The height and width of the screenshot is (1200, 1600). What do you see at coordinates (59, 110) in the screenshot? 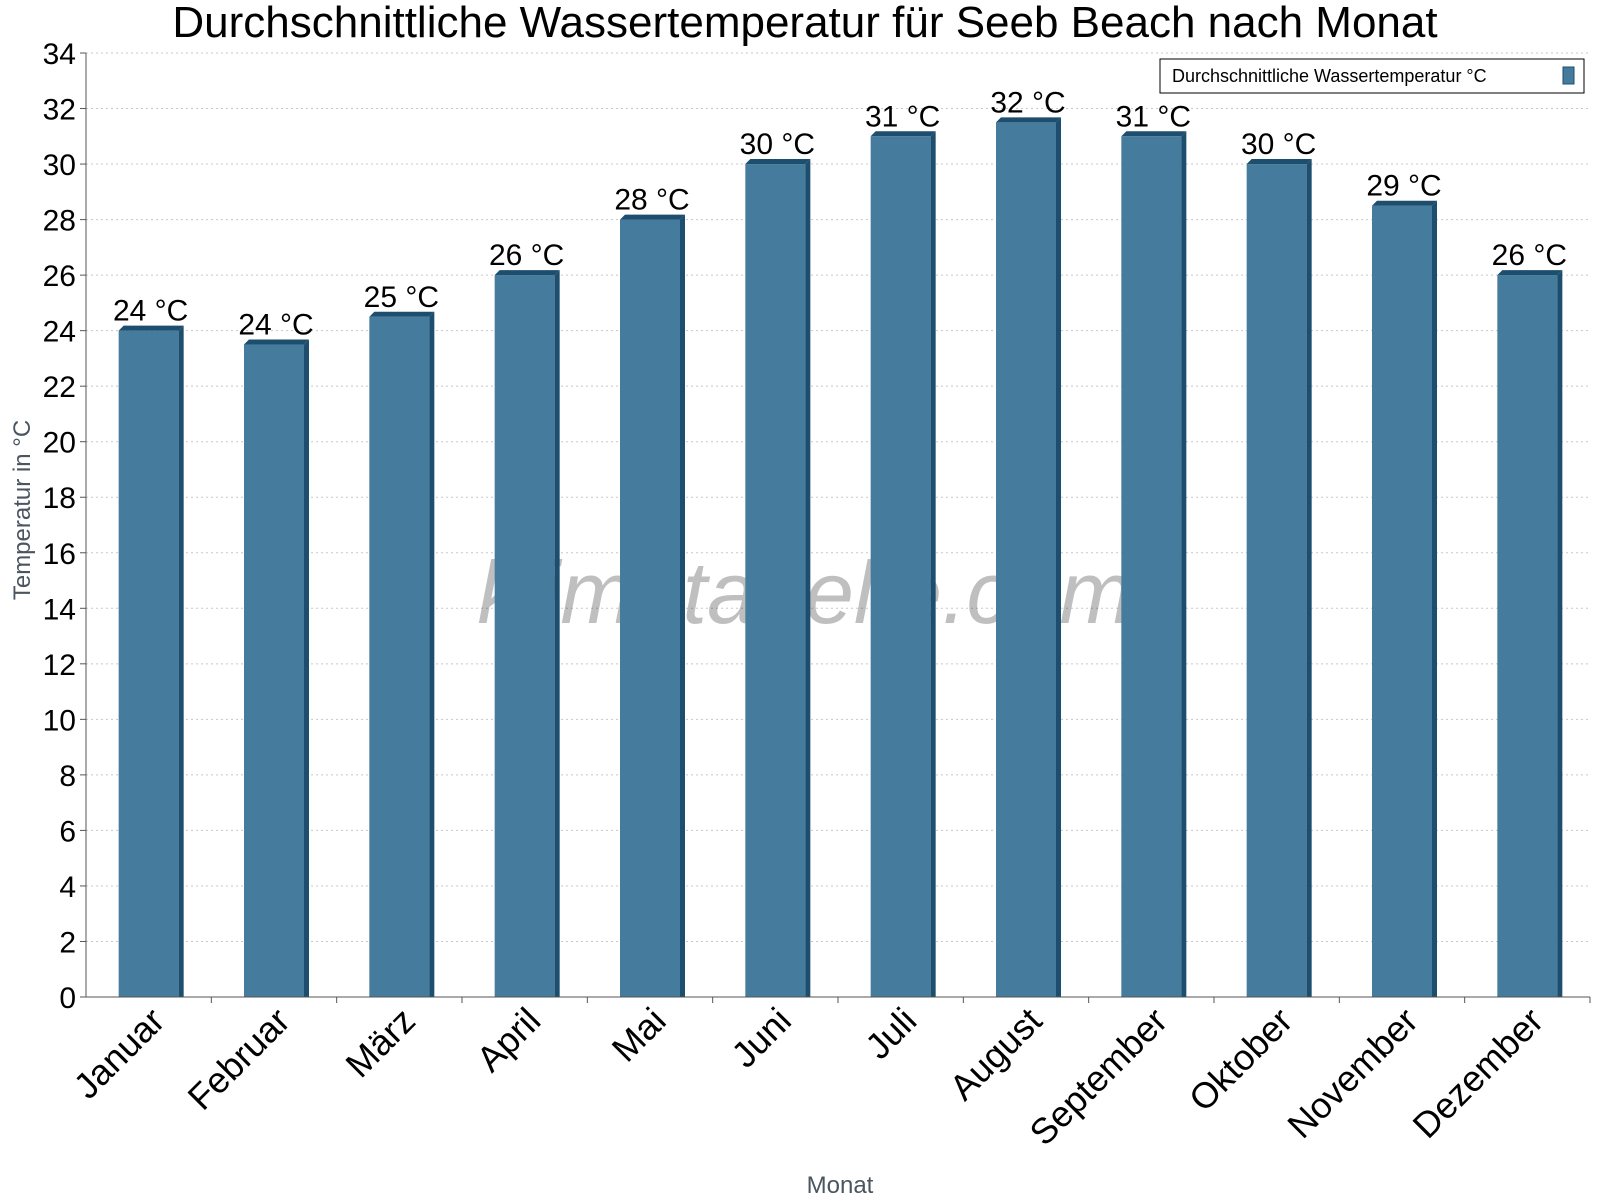
I see `y-tick-label: 32` at bounding box center [59, 110].